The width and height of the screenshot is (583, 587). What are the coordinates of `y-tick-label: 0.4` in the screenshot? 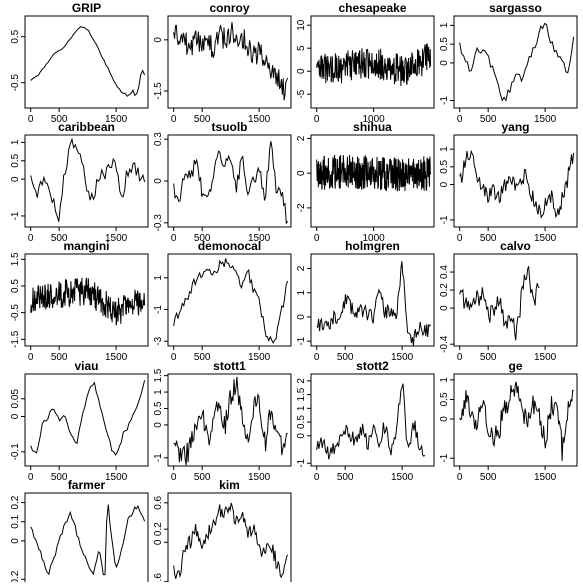 It's located at (444, 272).